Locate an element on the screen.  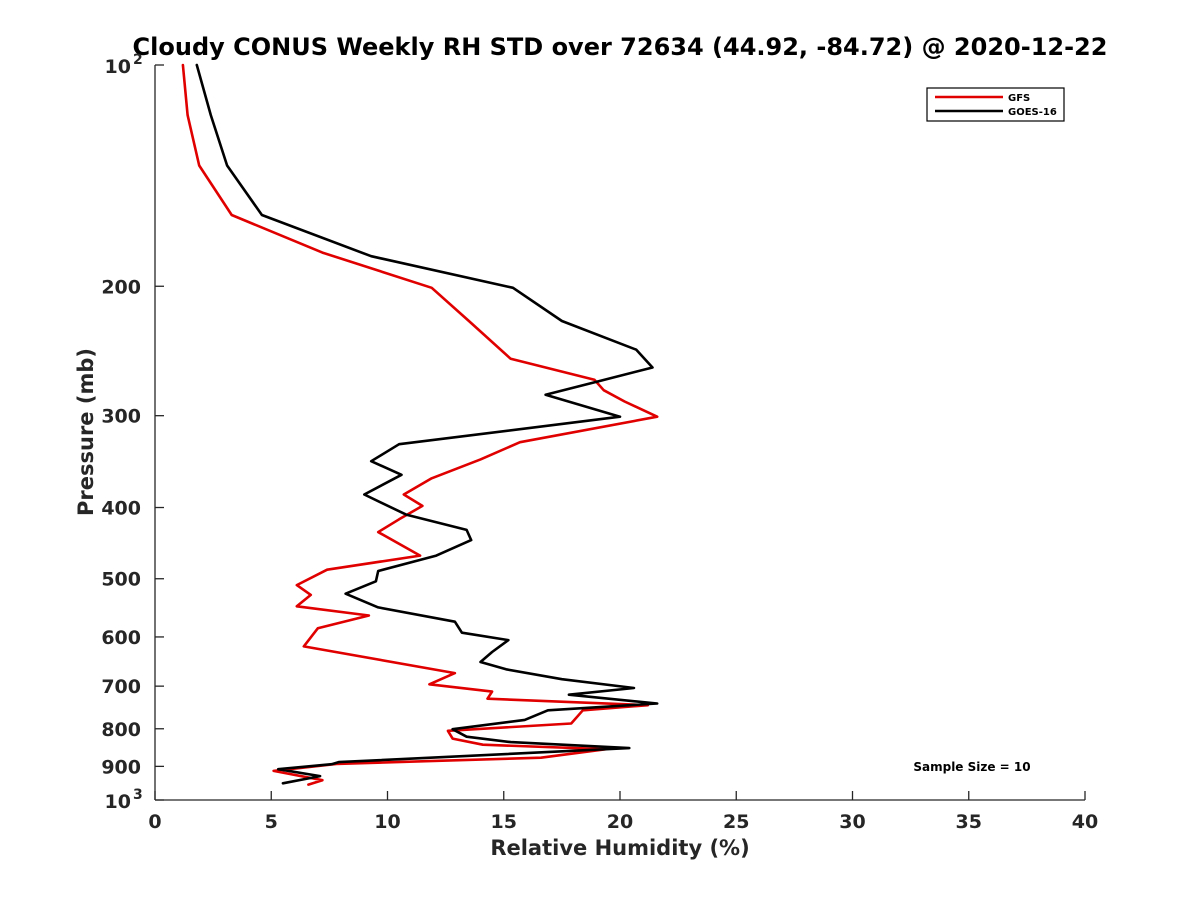
y-tick-label: 700 is located at coordinates (121, 687).